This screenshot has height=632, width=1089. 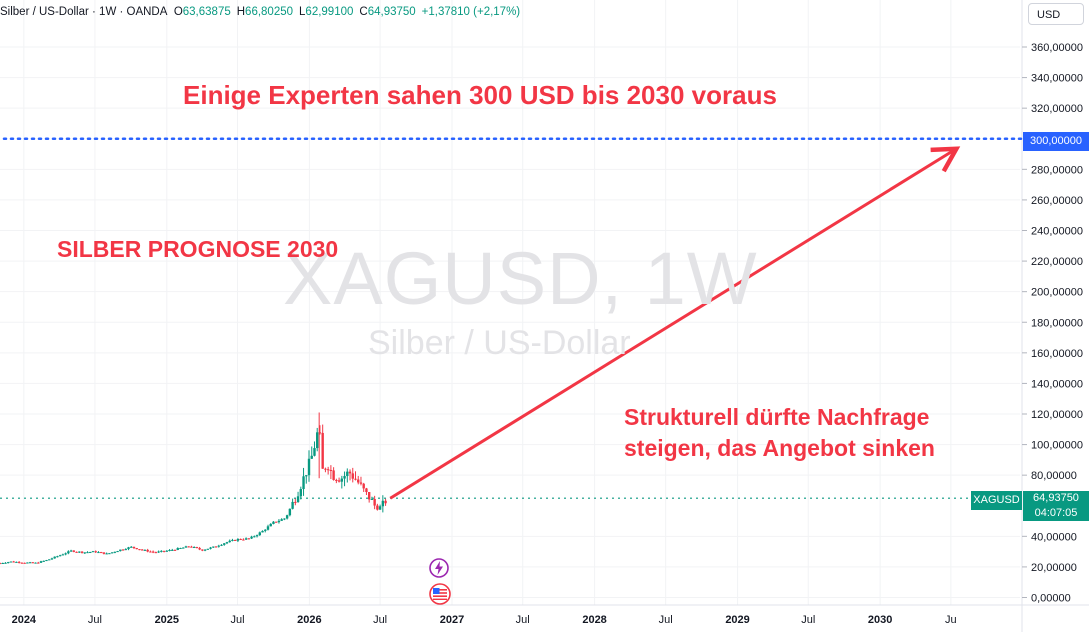 I want to click on symbol-price-label: XAGUSD, so click(x=996, y=500).